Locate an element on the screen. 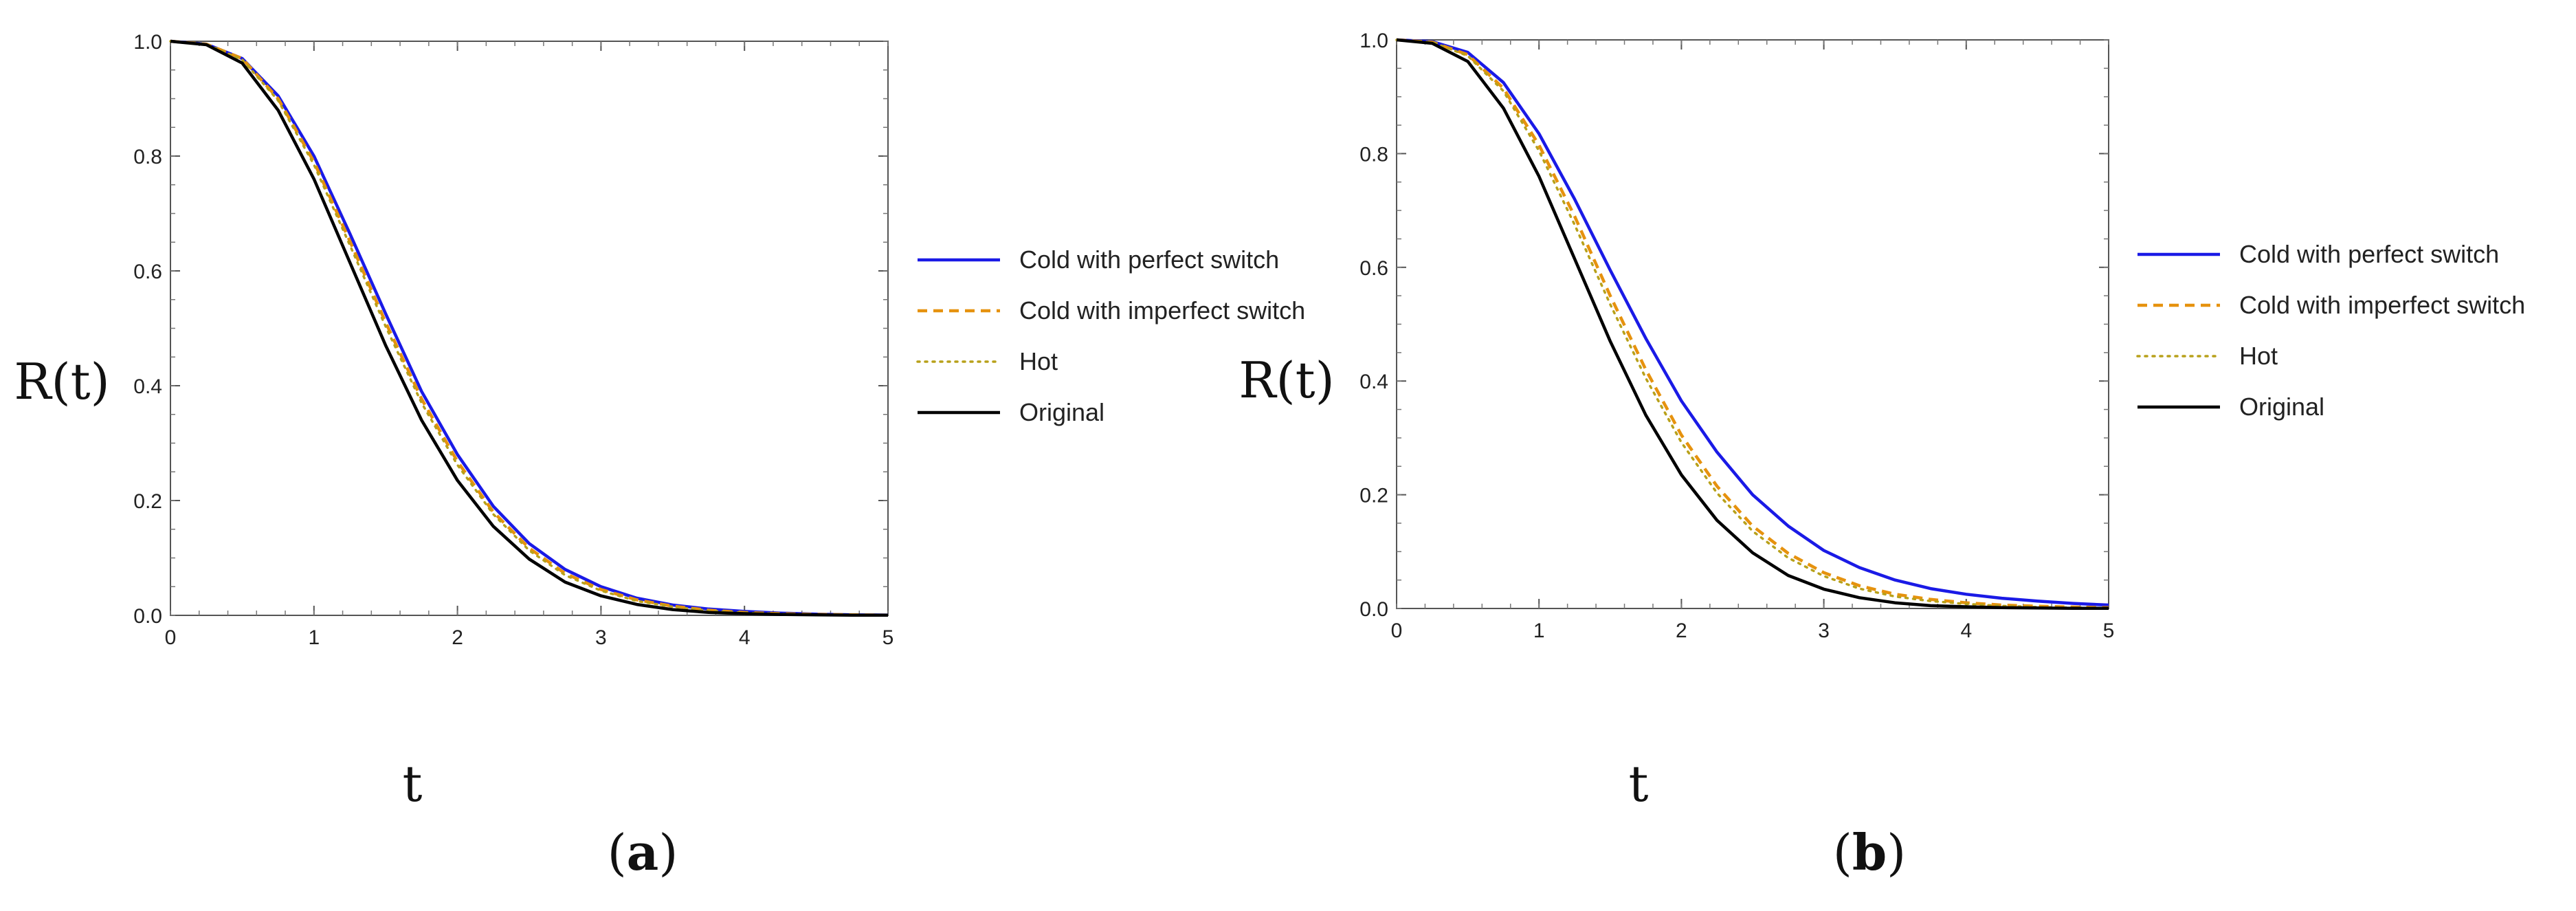 The height and width of the screenshot is (911, 2576). panel-caption: (a) is located at coordinates (643, 852).